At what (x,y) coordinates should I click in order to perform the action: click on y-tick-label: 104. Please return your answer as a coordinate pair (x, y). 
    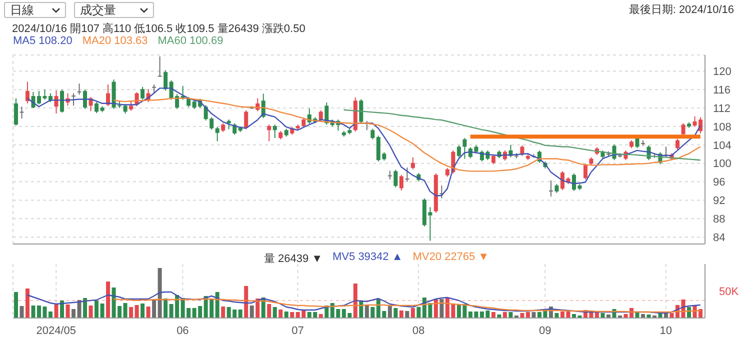
    Looking at the image, I should click on (722, 146).